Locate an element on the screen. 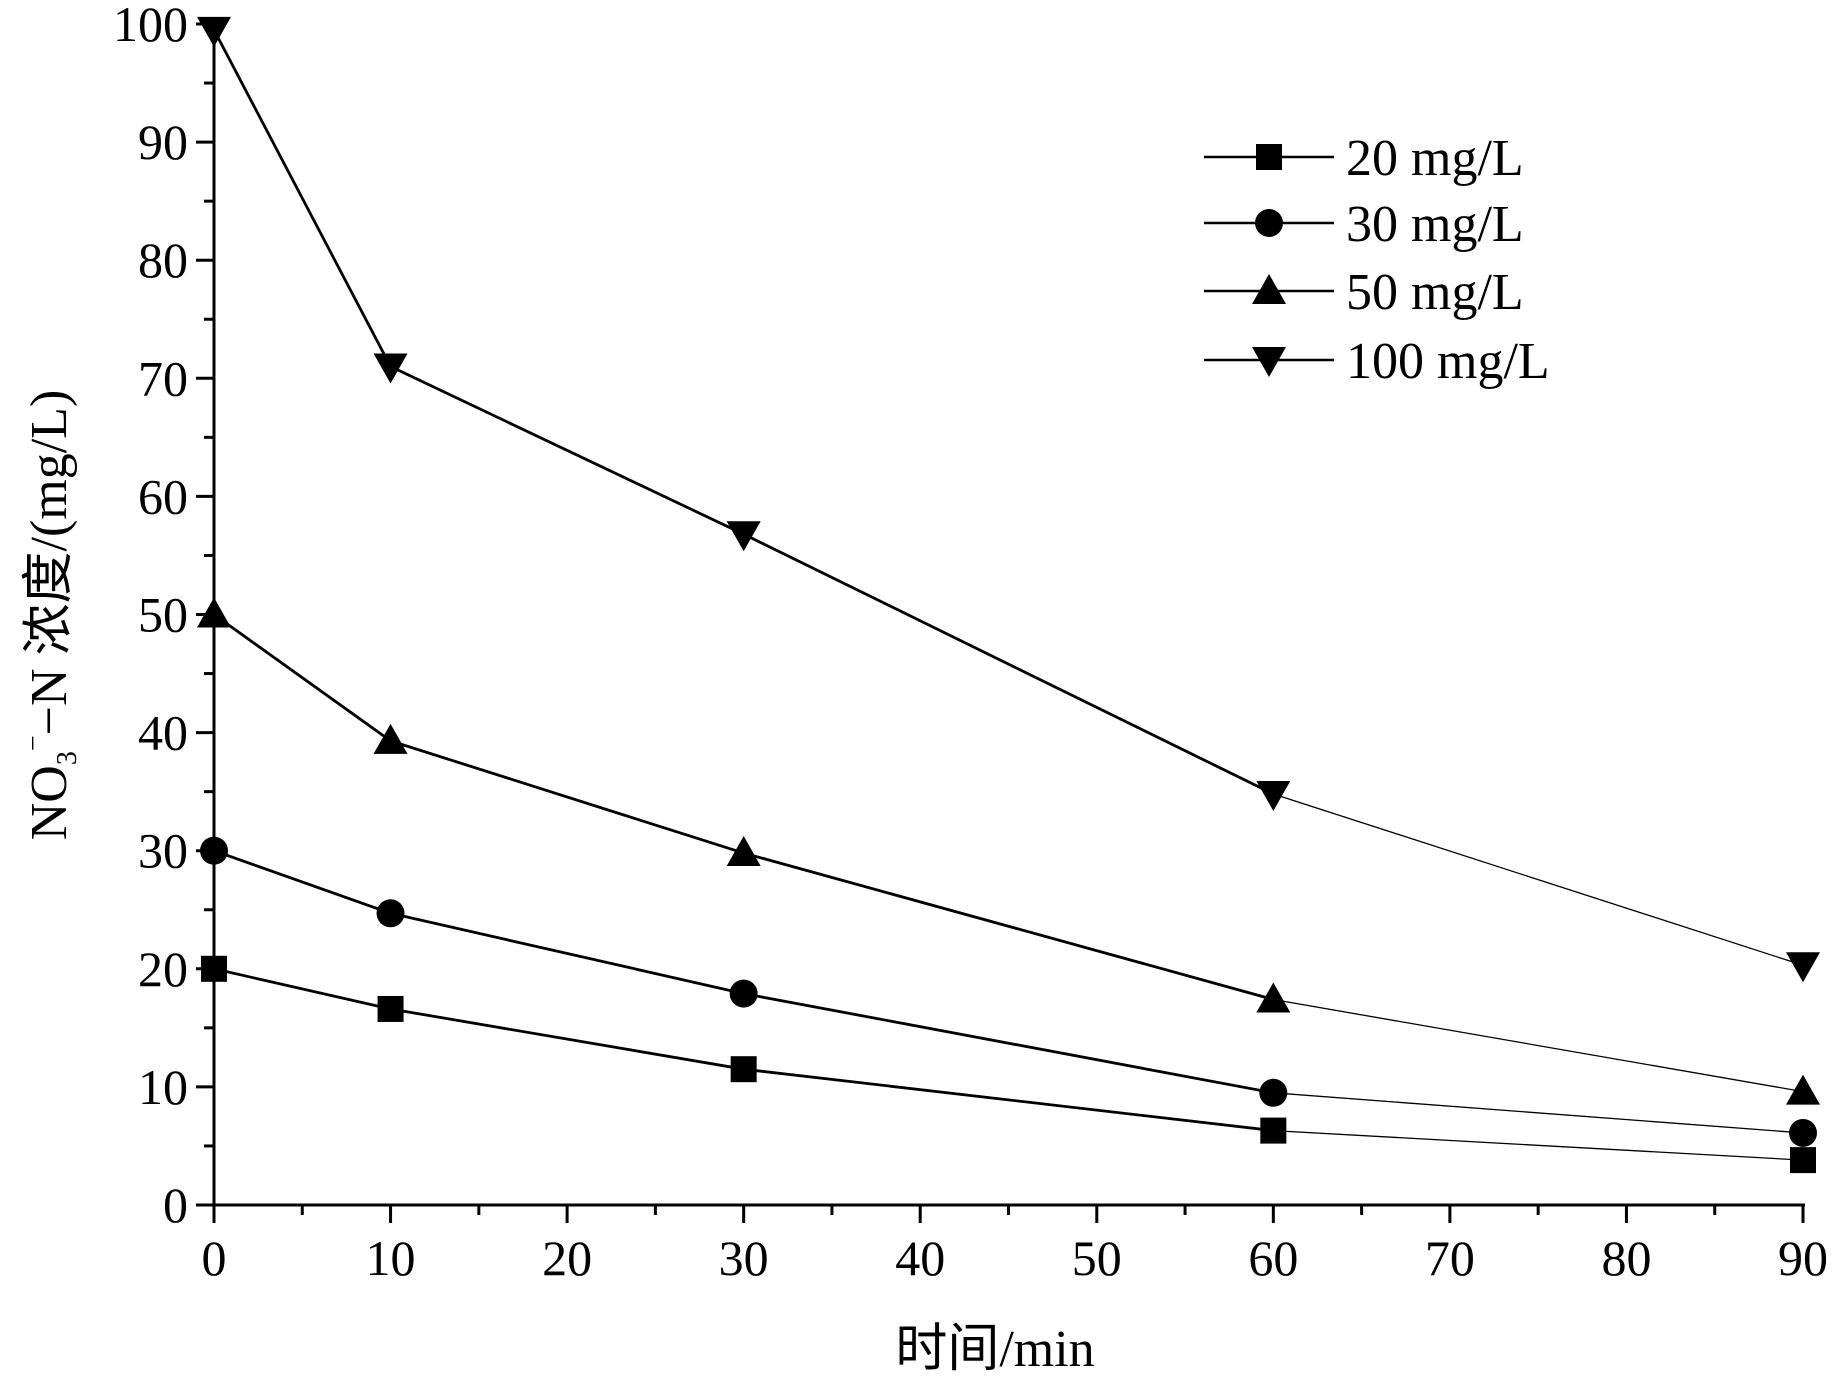  x-tick-label: 80 is located at coordinates (1626, 1258).